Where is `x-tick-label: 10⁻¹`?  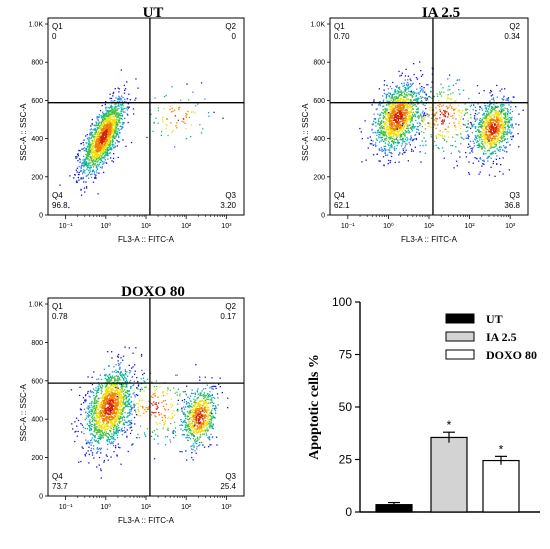 x-tick-label: 10⁻¹ is located at coordinates (66, 226).